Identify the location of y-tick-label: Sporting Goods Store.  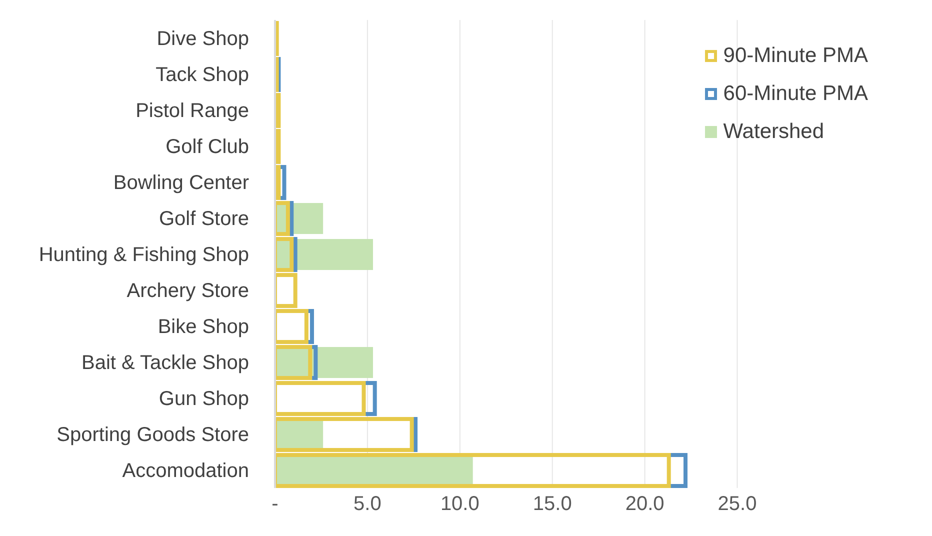
(152, 435).